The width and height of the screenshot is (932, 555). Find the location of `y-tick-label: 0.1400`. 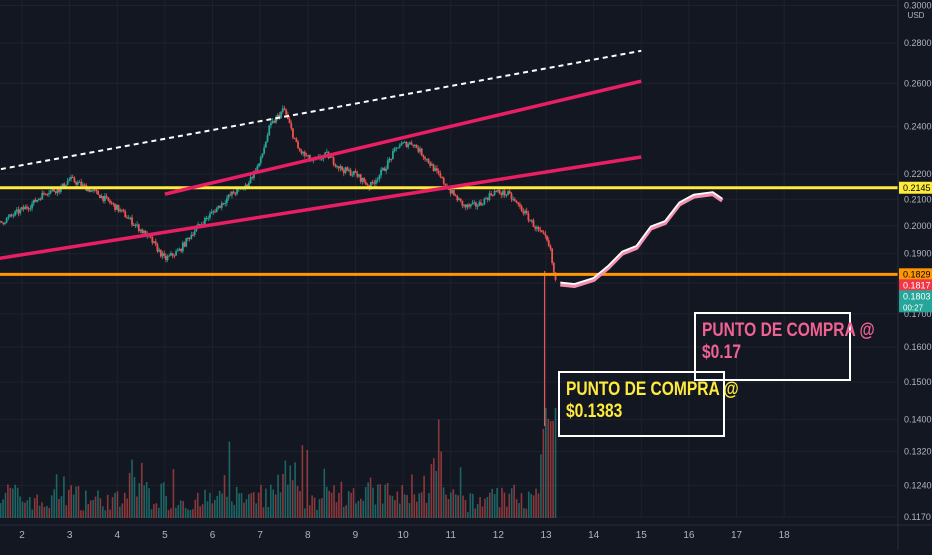

y-tick-label: 0.1400 is located at coordinates (918, 420).